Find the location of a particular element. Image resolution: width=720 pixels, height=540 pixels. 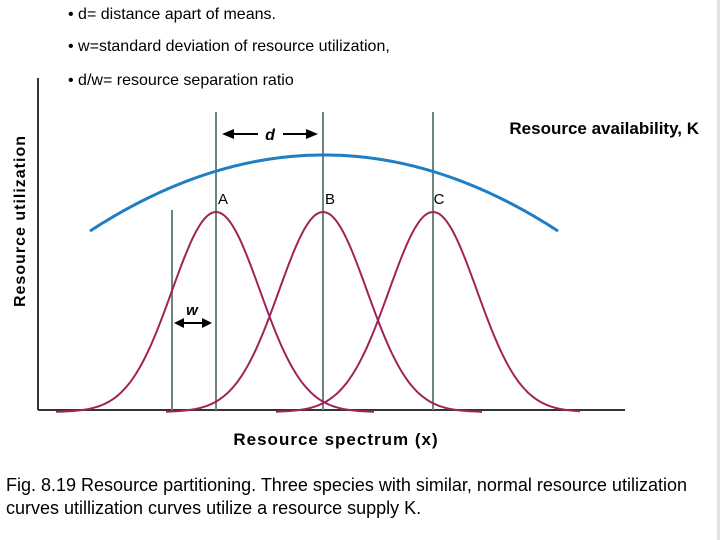

species-label-c: C is located at coordinates (439, 199).